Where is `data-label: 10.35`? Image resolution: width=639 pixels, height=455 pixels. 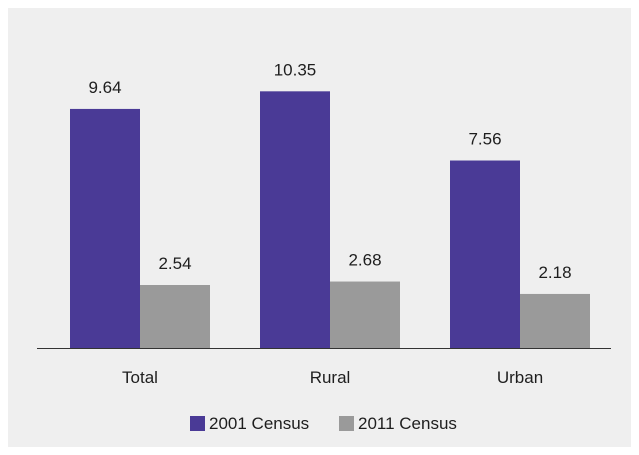 data-label: 10.35 is located at coordinates (295, 69).